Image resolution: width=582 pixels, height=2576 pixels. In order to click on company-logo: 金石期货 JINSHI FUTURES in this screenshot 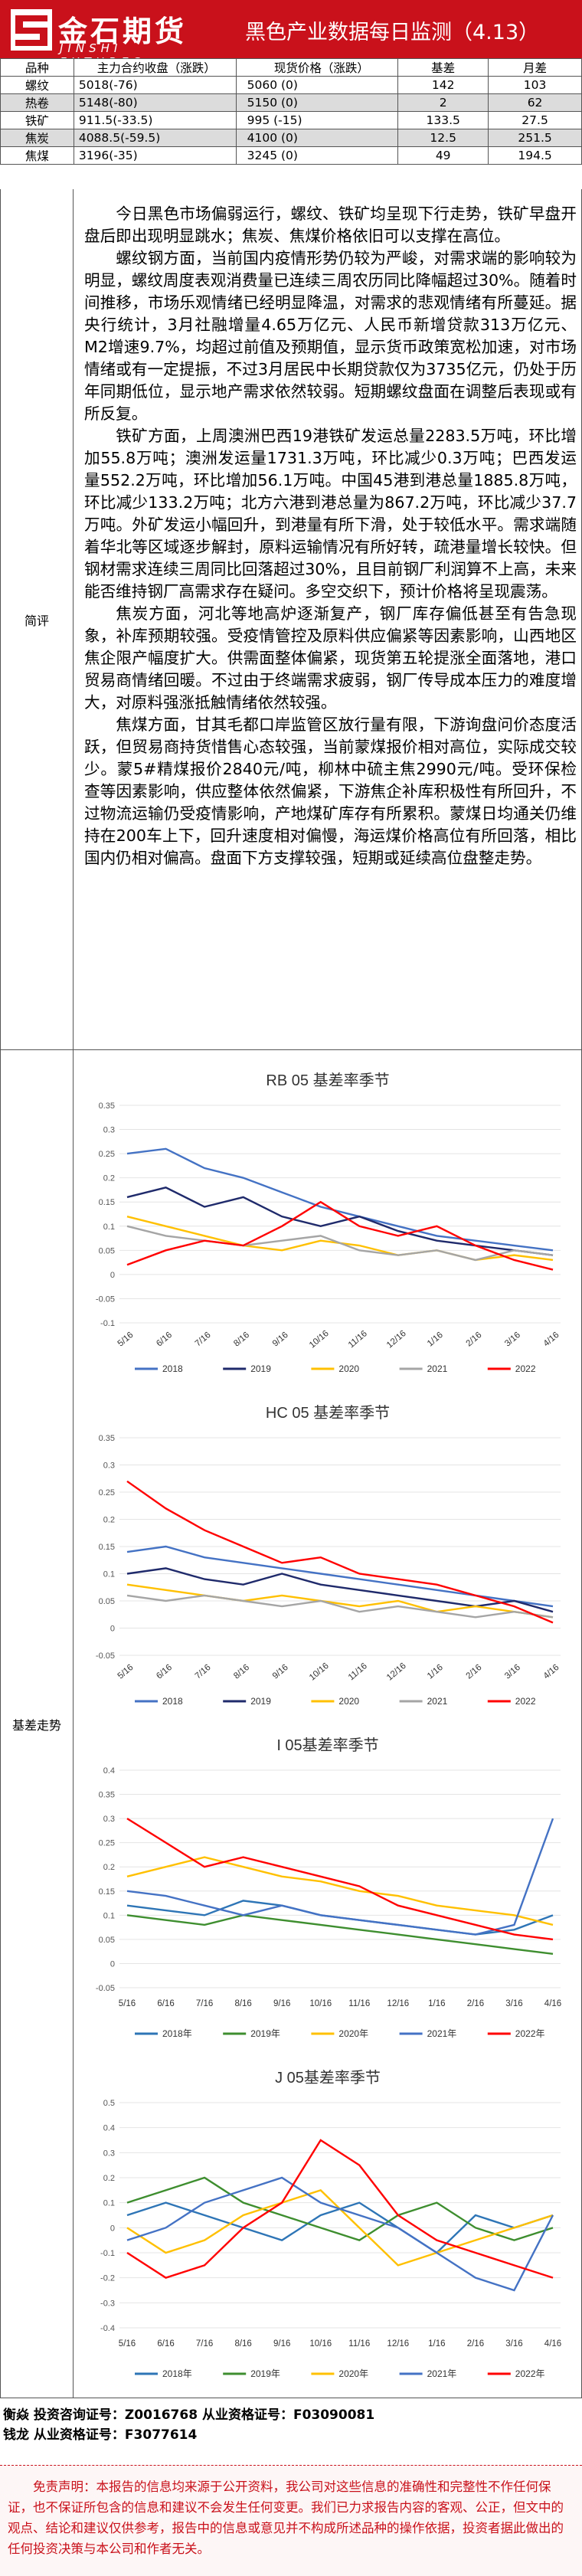, I will do `click(100, 36)`.